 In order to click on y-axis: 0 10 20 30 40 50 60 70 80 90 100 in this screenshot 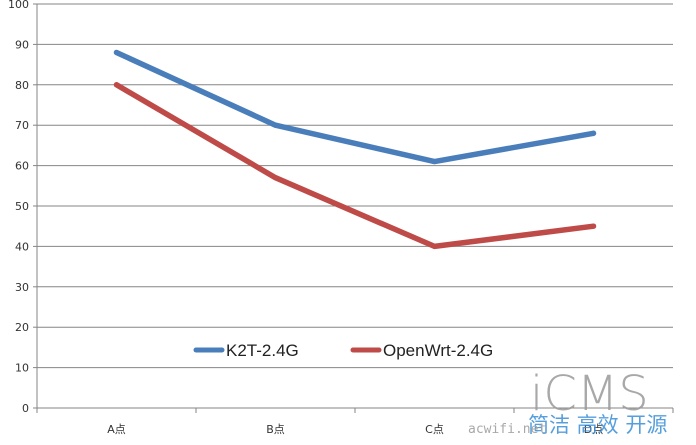, I will do `click(23, 207)`.